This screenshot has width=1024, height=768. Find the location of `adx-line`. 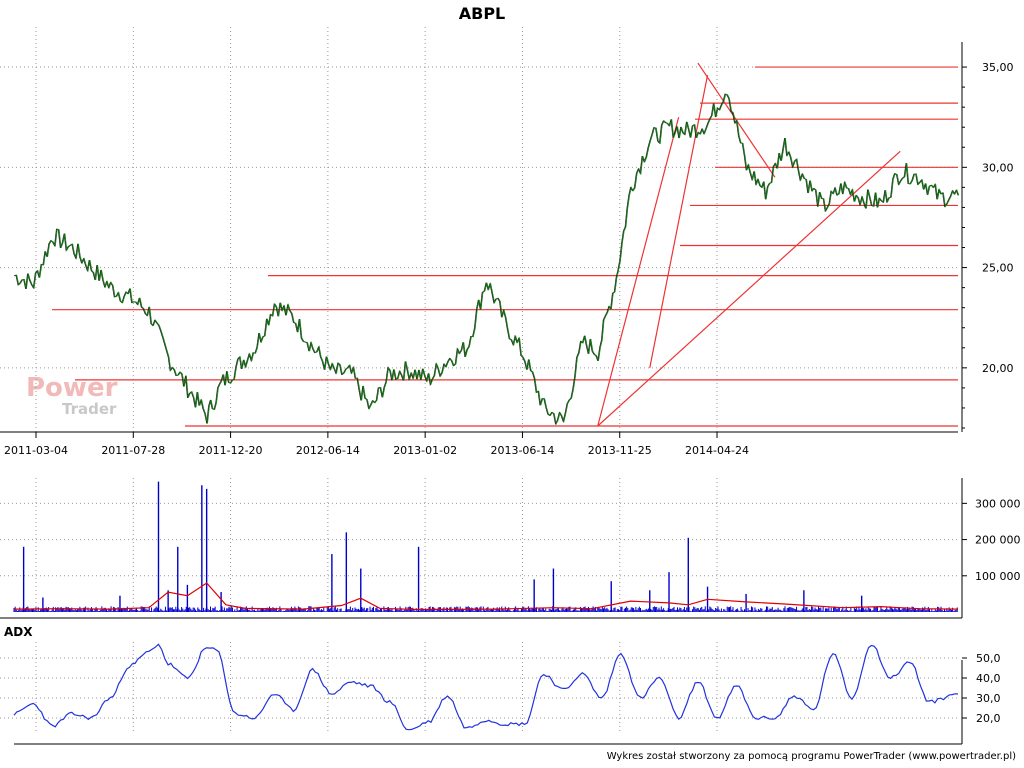

adx-line is located at coordinates (486, 687).